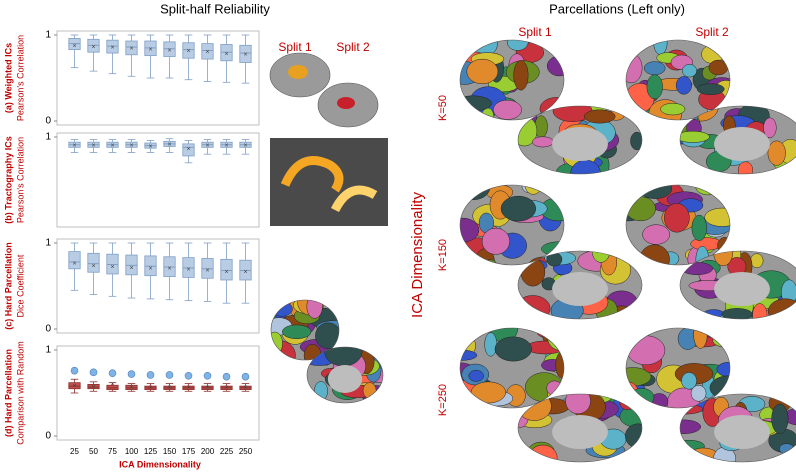 The width and height of the screenshot is (796, 472). Describe the element at coordinates (535, 32) in the screenshot. I see `split-label: Split 1` at that location.